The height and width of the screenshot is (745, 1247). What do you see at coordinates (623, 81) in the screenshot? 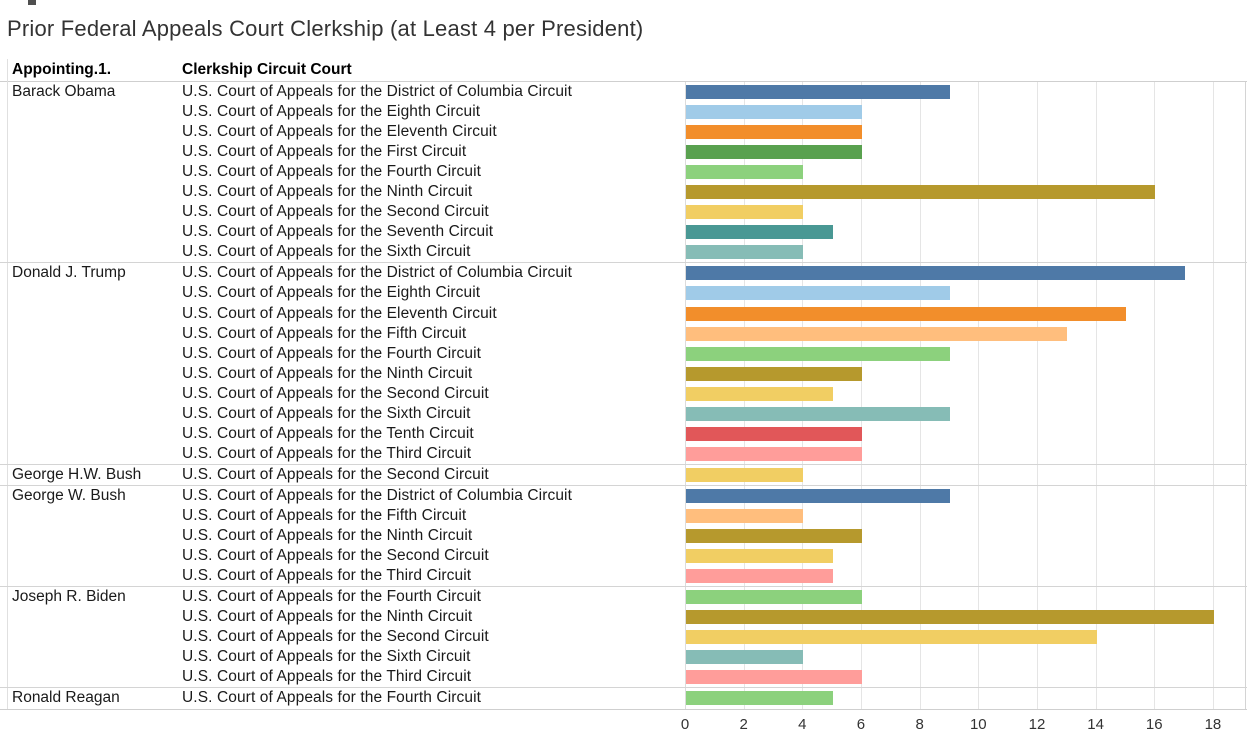
I see `header-divider` at bounding box center [623, 81].